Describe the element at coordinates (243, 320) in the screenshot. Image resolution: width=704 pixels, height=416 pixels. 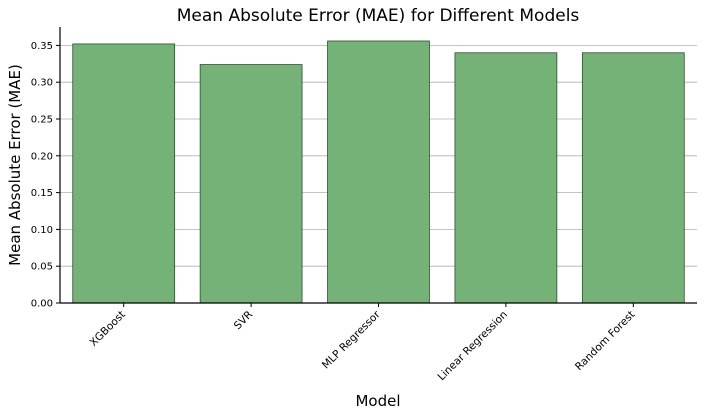
I see `x-tick-label: SVR` at that location.